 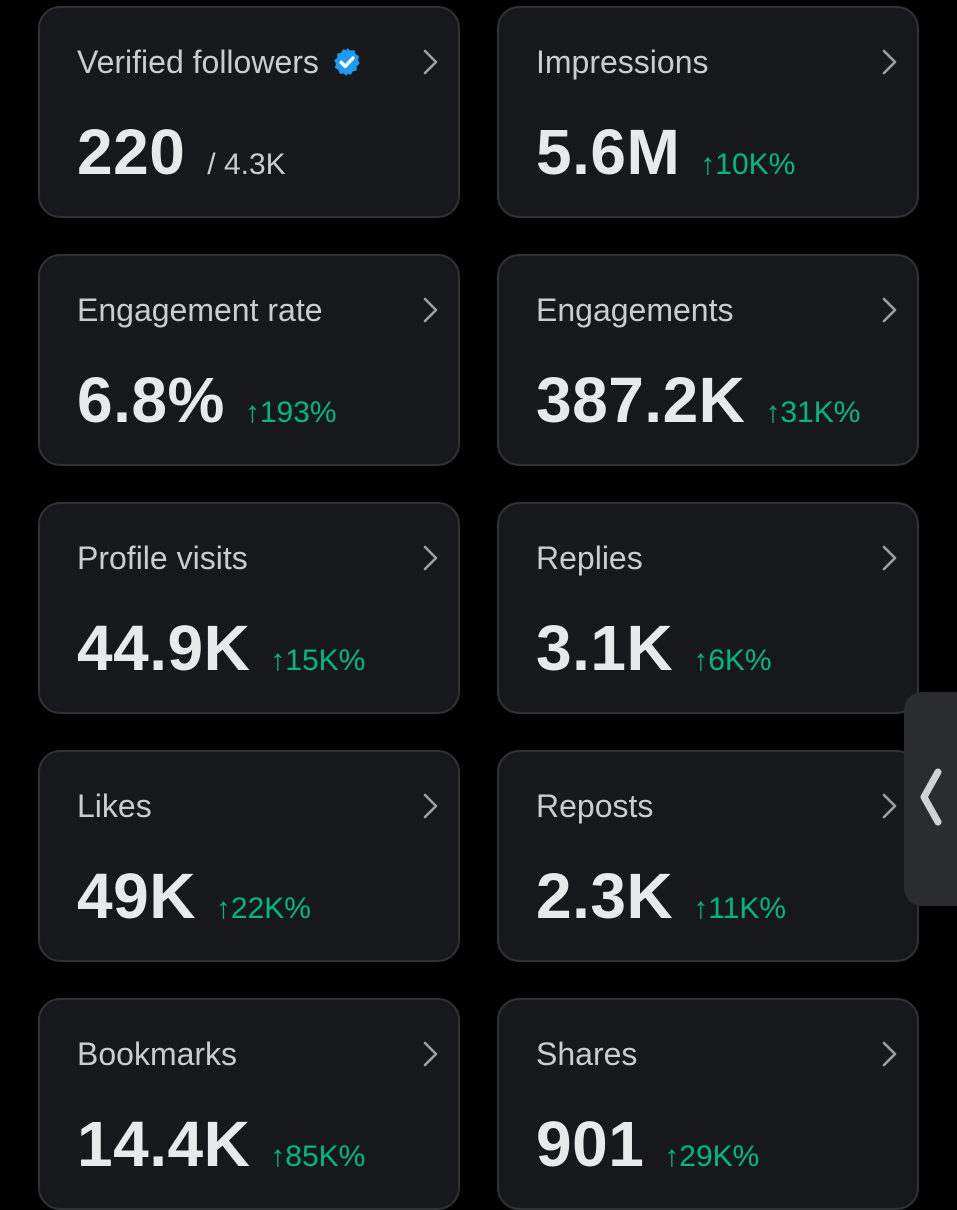 I want to click on metric-label: Shares, so click(x=587, y=1054).